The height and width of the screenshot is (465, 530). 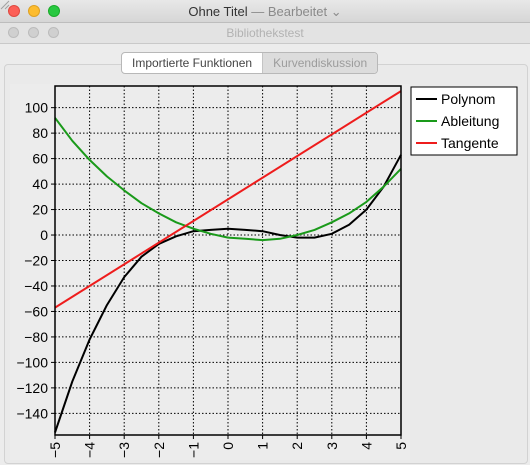 I want to click on y-tick-label: 80, so click(x=40, y=133).